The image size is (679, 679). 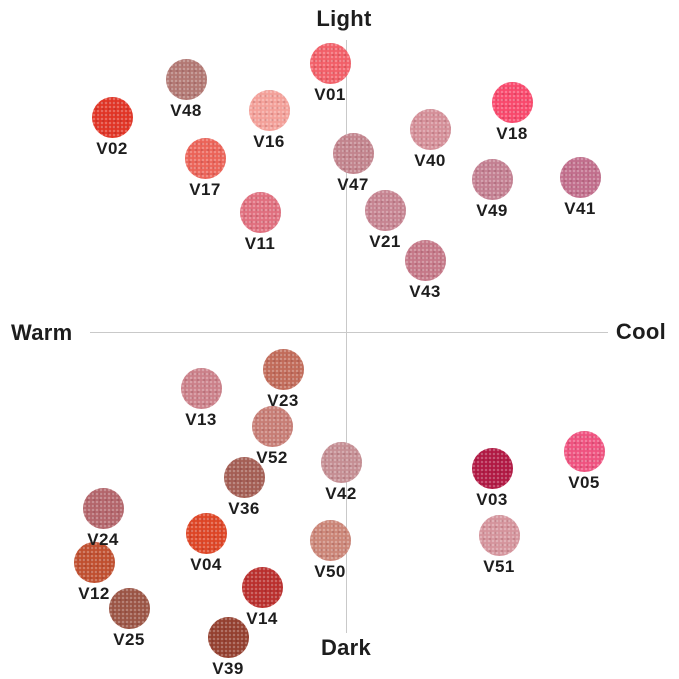 I want to click on swatch-label-v52: V52, so click(x=272, y=457).